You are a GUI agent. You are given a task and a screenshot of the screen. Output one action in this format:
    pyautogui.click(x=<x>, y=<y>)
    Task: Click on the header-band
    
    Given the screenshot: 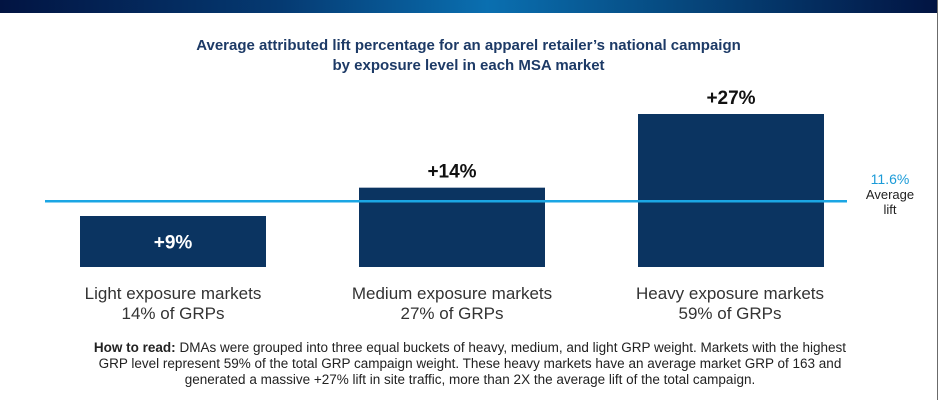 What is the action you would take?
    pyautogui.click(x=468, y=6)
    